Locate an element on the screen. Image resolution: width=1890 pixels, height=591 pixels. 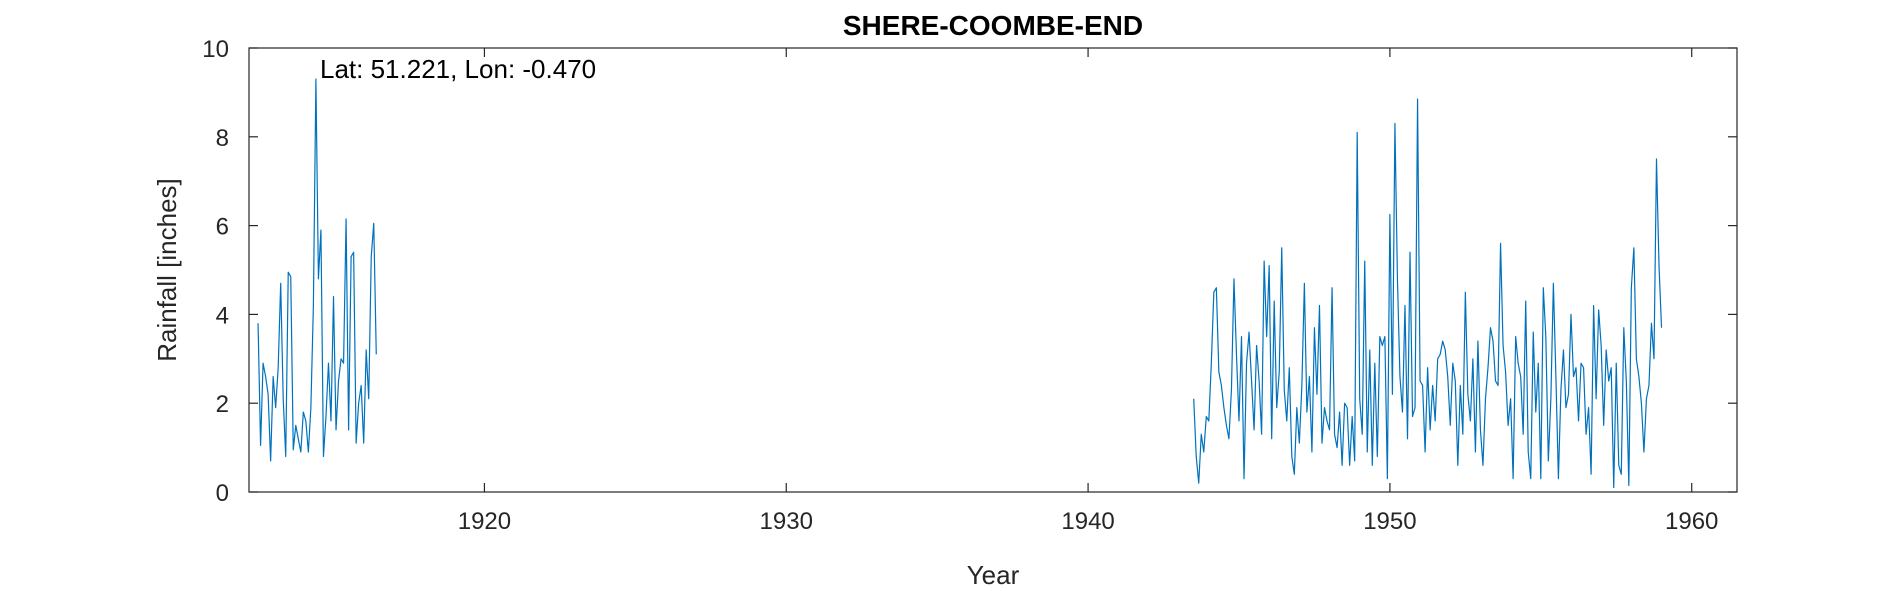
chart-title: SHERE-COOMBE-END is located at coordinates (993, 25).